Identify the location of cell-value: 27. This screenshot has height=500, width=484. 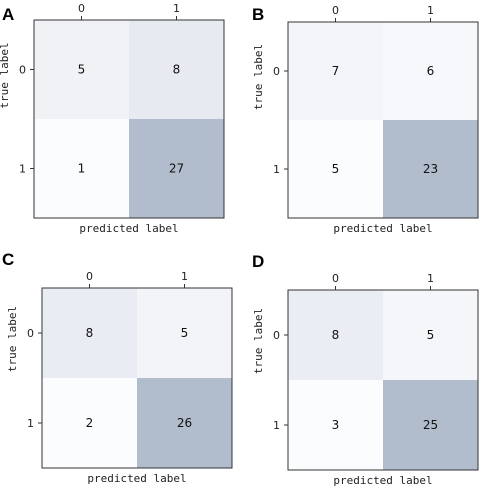
(176, 169).